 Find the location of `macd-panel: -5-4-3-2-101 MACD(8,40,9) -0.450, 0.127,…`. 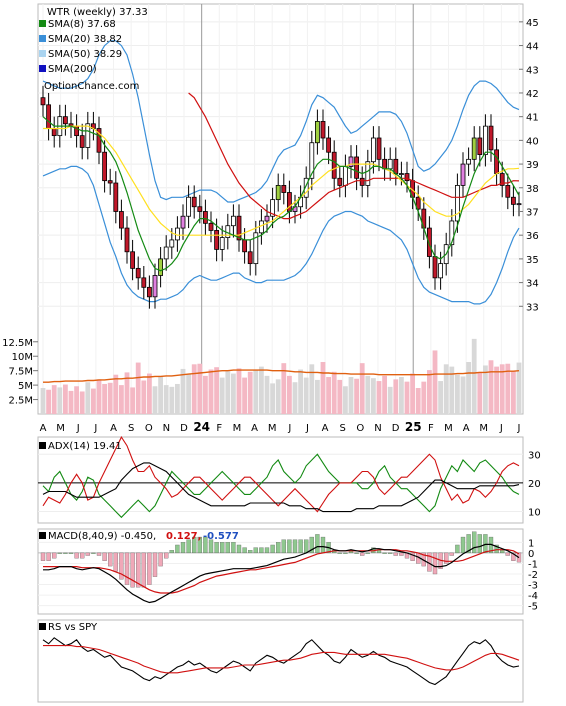

macd-panel: -5-4-3-2-101 MACD(8,40,9) -0.450, 0.127,… is located at coordinates (287, 571).